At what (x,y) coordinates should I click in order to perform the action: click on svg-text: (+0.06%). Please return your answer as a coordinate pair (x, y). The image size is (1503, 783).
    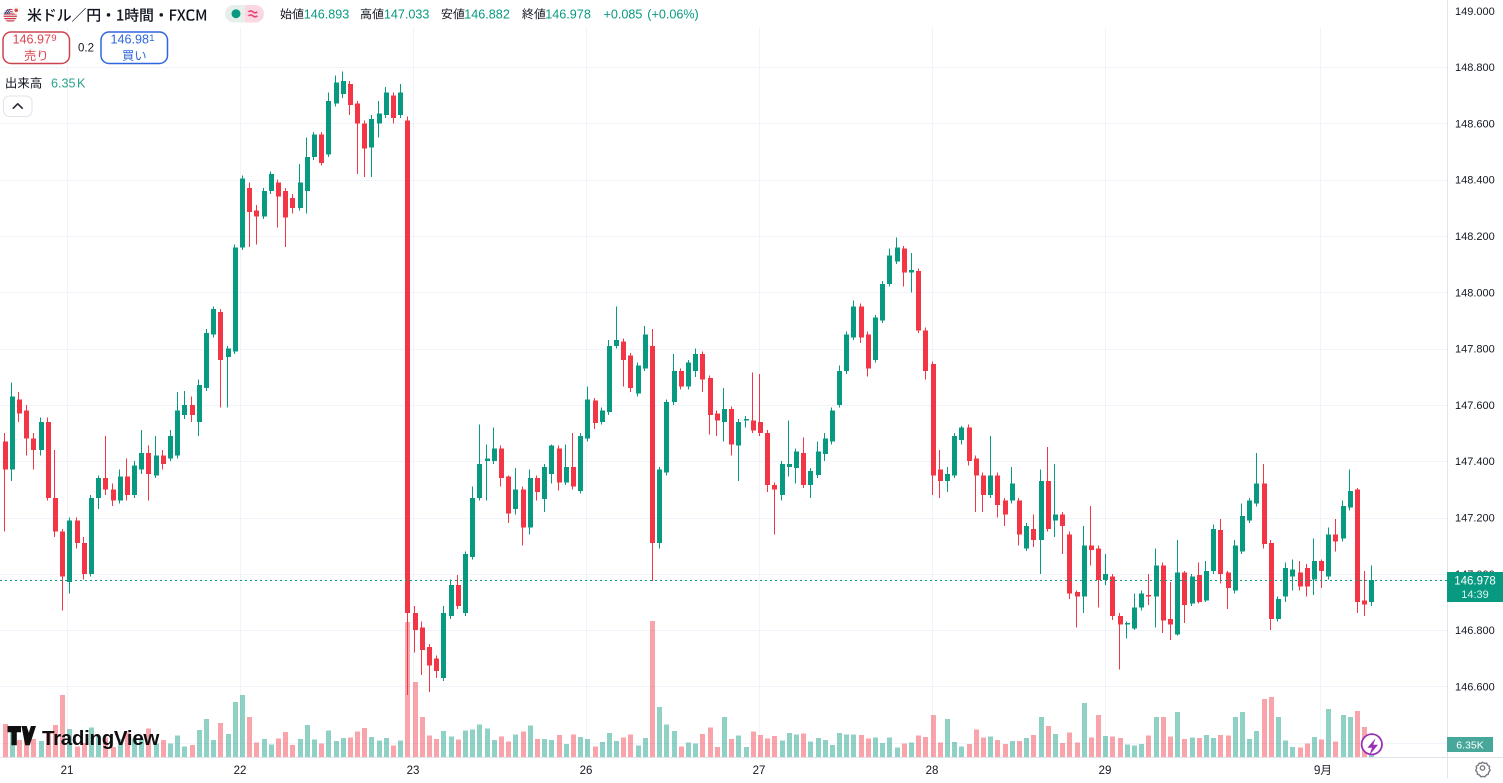
    Looking at the image, I should click on (672, 15).